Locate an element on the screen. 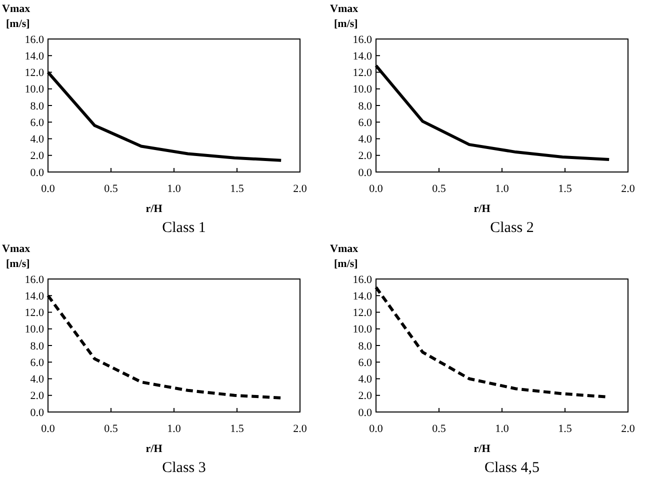 The image size is (655, 480). text: Class 4,5 is located at coordinates (512, 468).